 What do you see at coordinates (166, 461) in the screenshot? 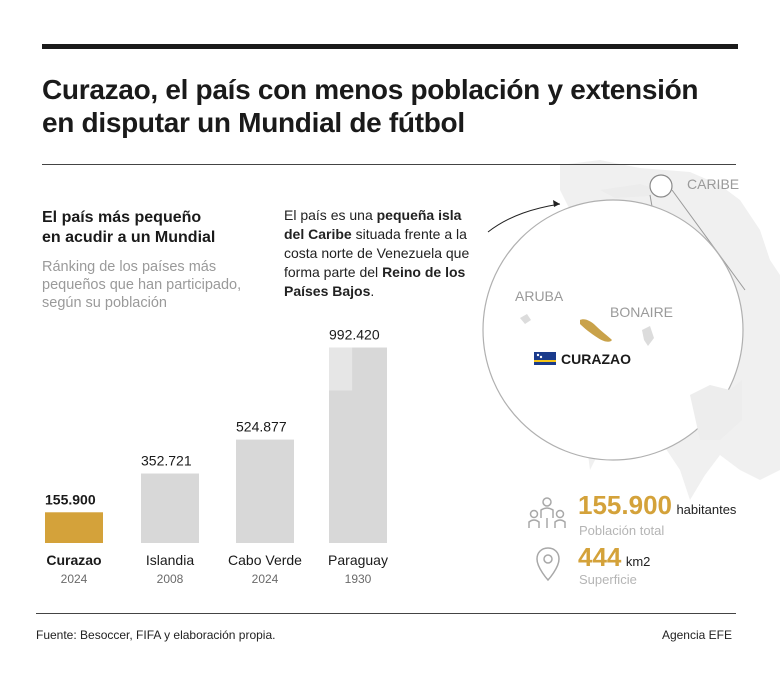
I see `value-label: 352.721` at bounding box center [166, 461].